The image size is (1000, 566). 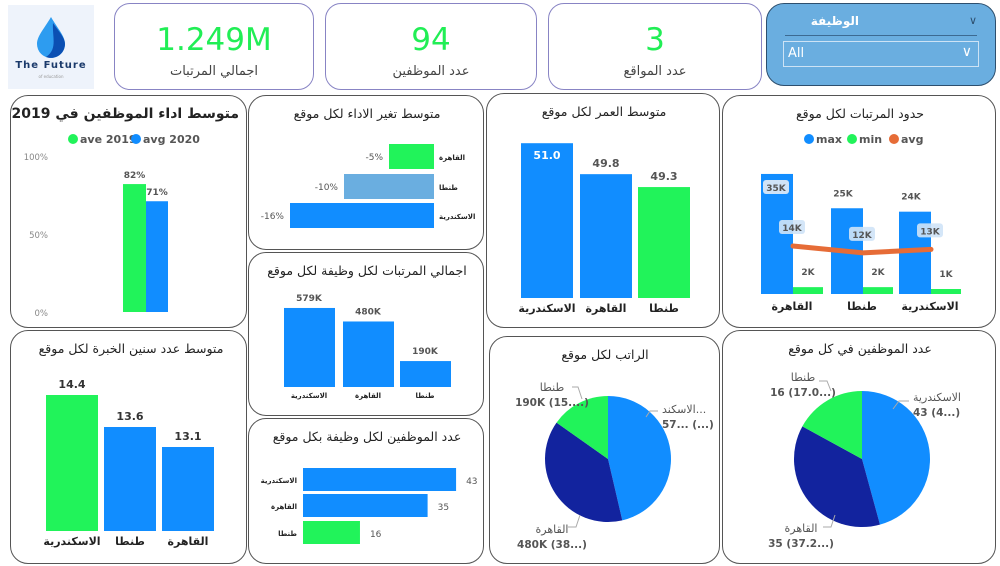 I want to click on kpi-employee-count: 94 عدد الموظفين, so click(x=431, y=46).